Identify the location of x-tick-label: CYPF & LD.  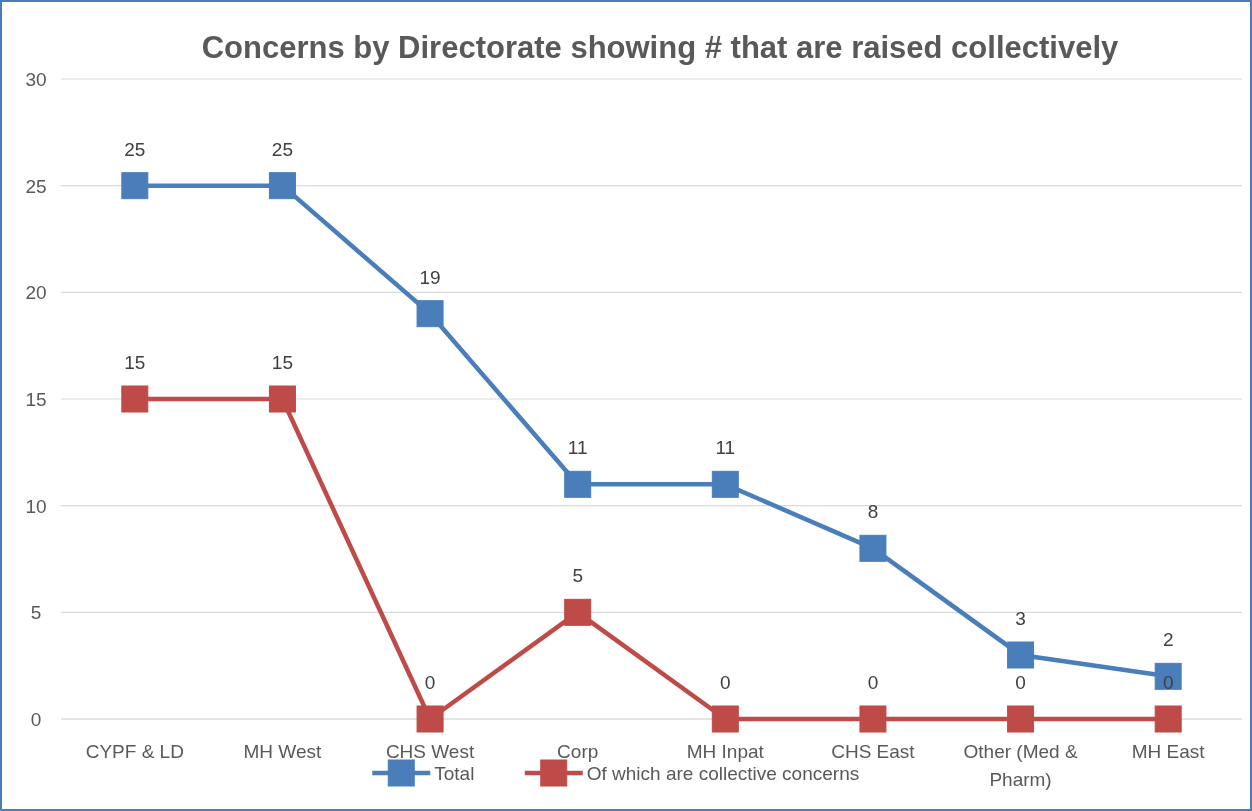
(134, 751).